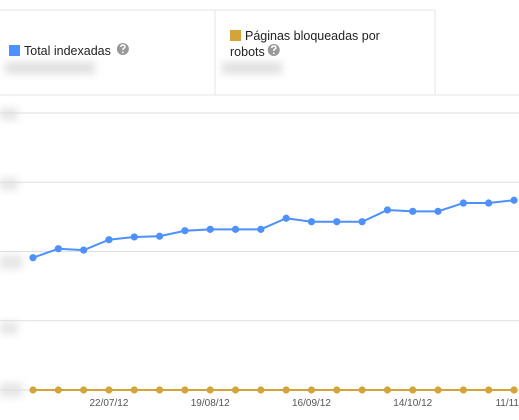  I want to click on x-tick-label: 14/10/12, so click(412, 403).